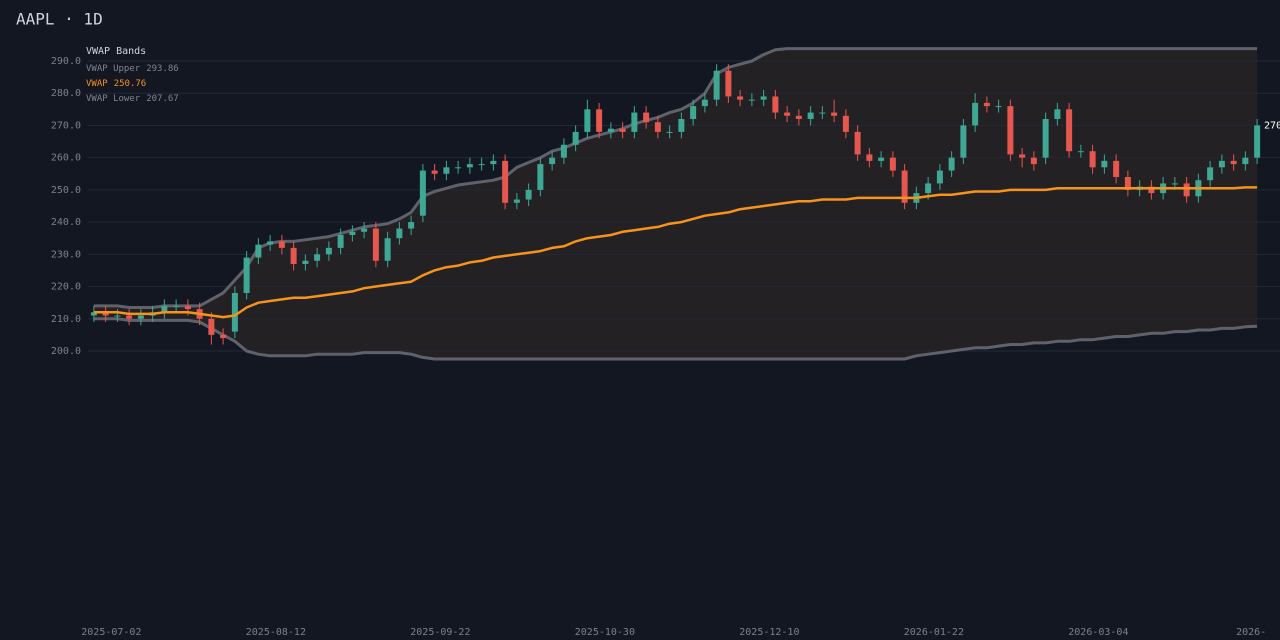 This screenshot has height=640, width=1280. Describe the element at coordinates (66, 222) in the screenshot. I see `y-tick-label: 240.0` at that location.